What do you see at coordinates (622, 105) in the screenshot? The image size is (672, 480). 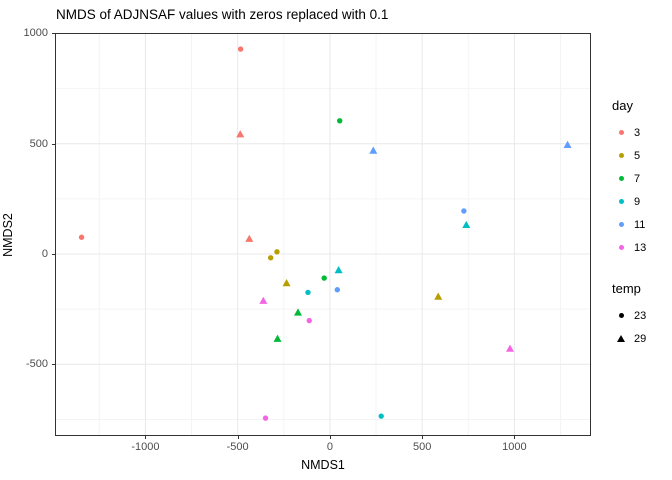 I see `legend-day-title: day` at bounding box center [622, 105].